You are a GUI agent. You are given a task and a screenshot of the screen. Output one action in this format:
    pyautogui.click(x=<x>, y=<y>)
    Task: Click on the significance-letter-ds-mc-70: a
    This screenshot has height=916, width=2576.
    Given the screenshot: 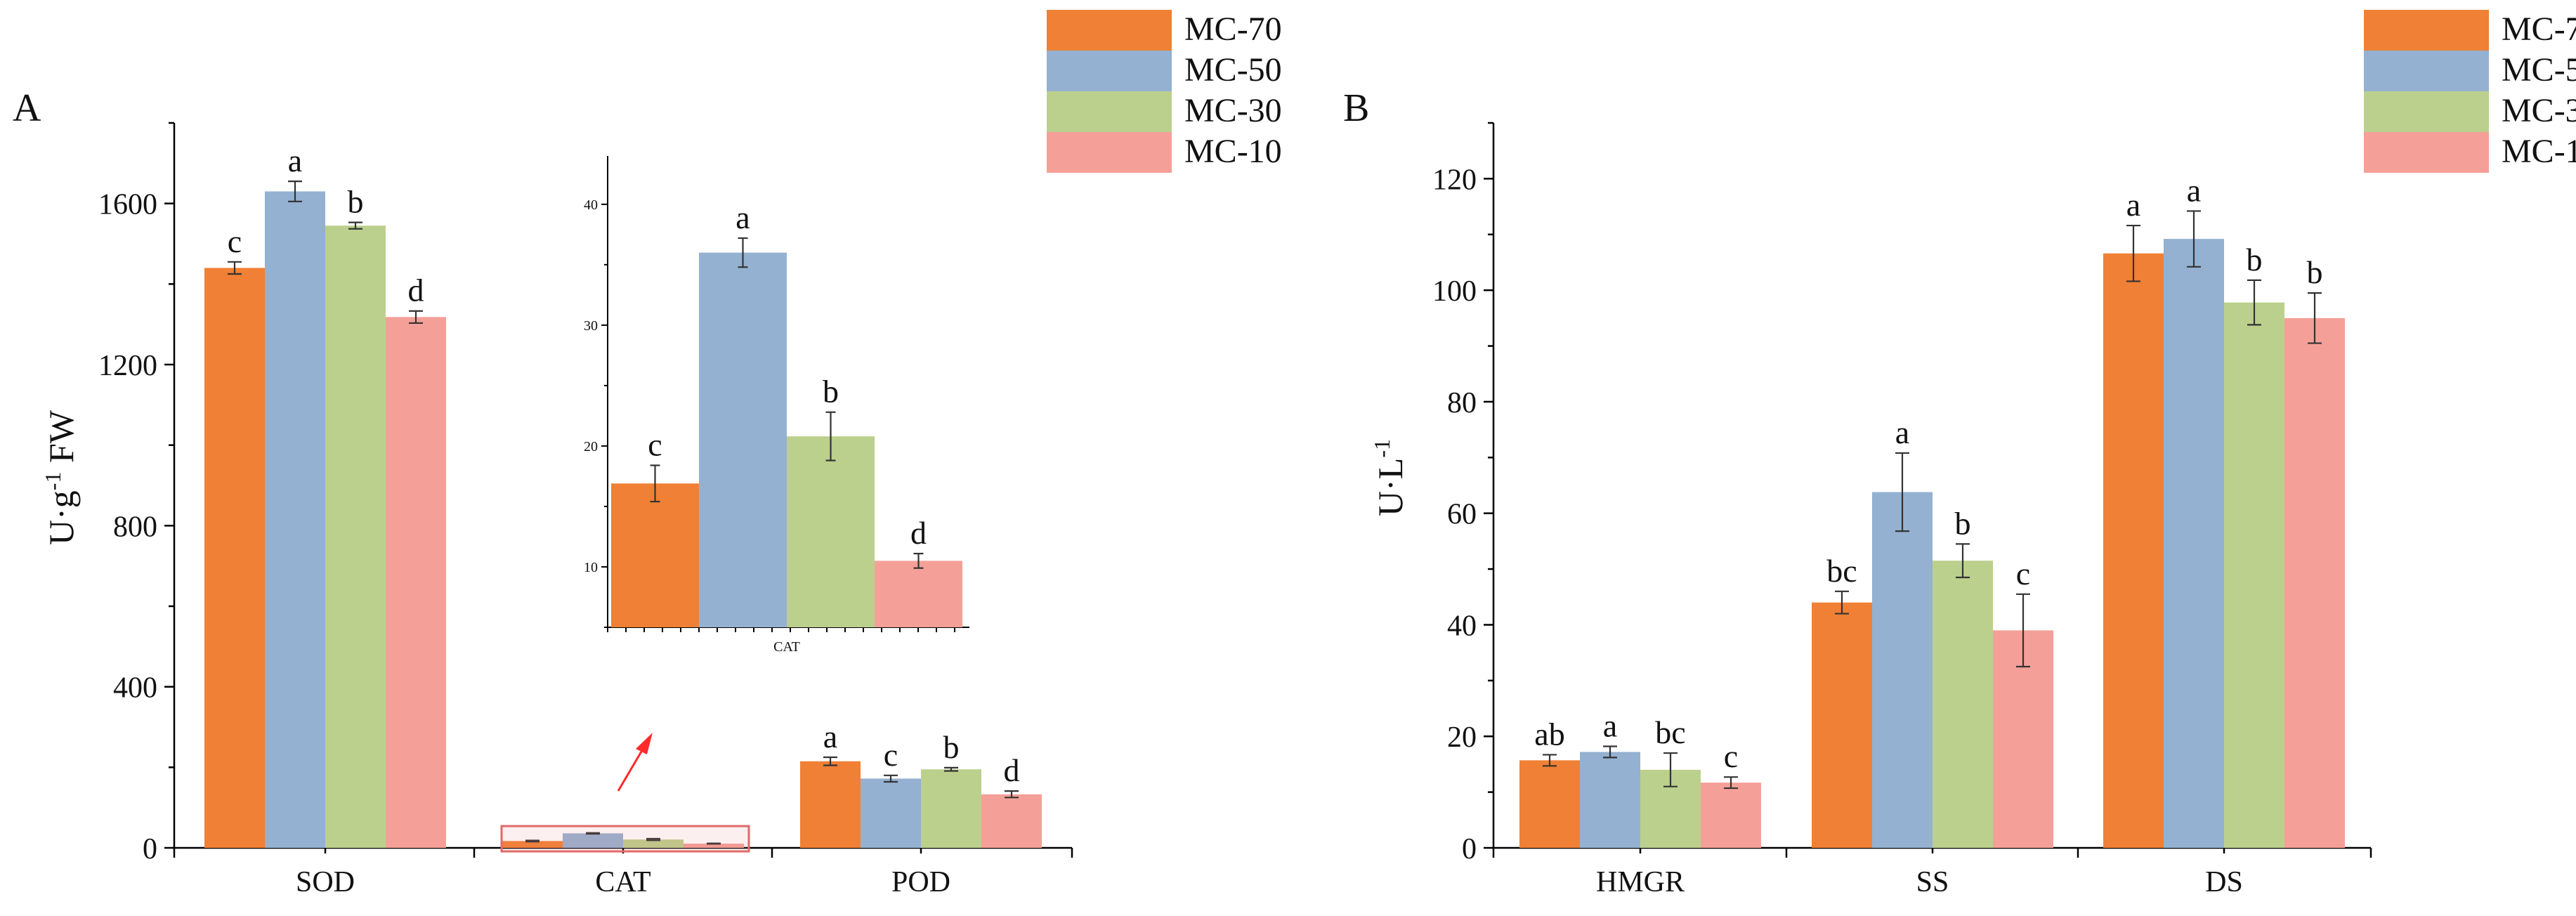 What is the action you would take?
    pyautogui.click(x=2133, y=205)
    